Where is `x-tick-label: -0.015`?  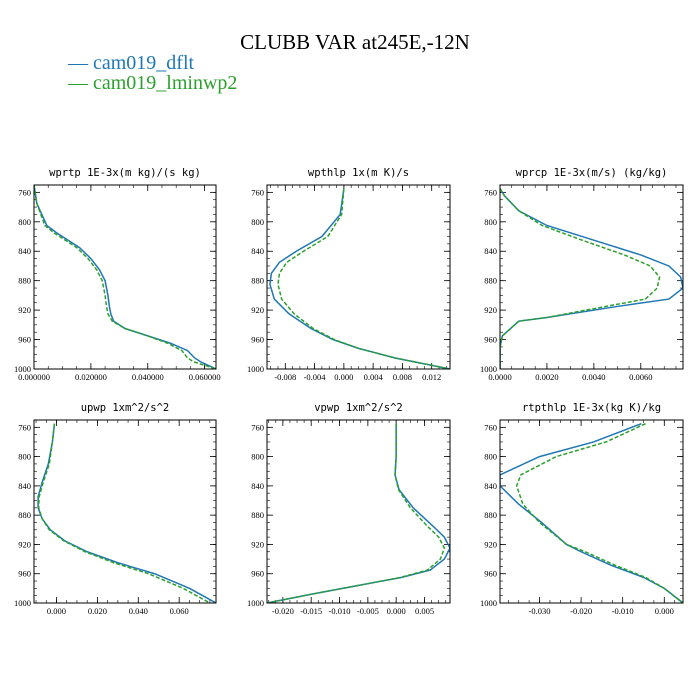
x-tick-label: -0.015 is located at coordinates (311, 611).